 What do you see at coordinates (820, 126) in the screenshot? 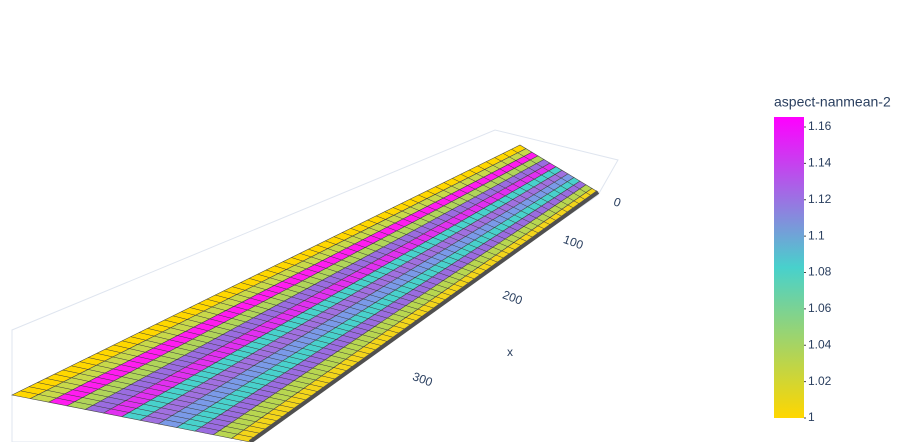
I see `colorbar-tick-label: 1.16` at bounding box center [820, 126].